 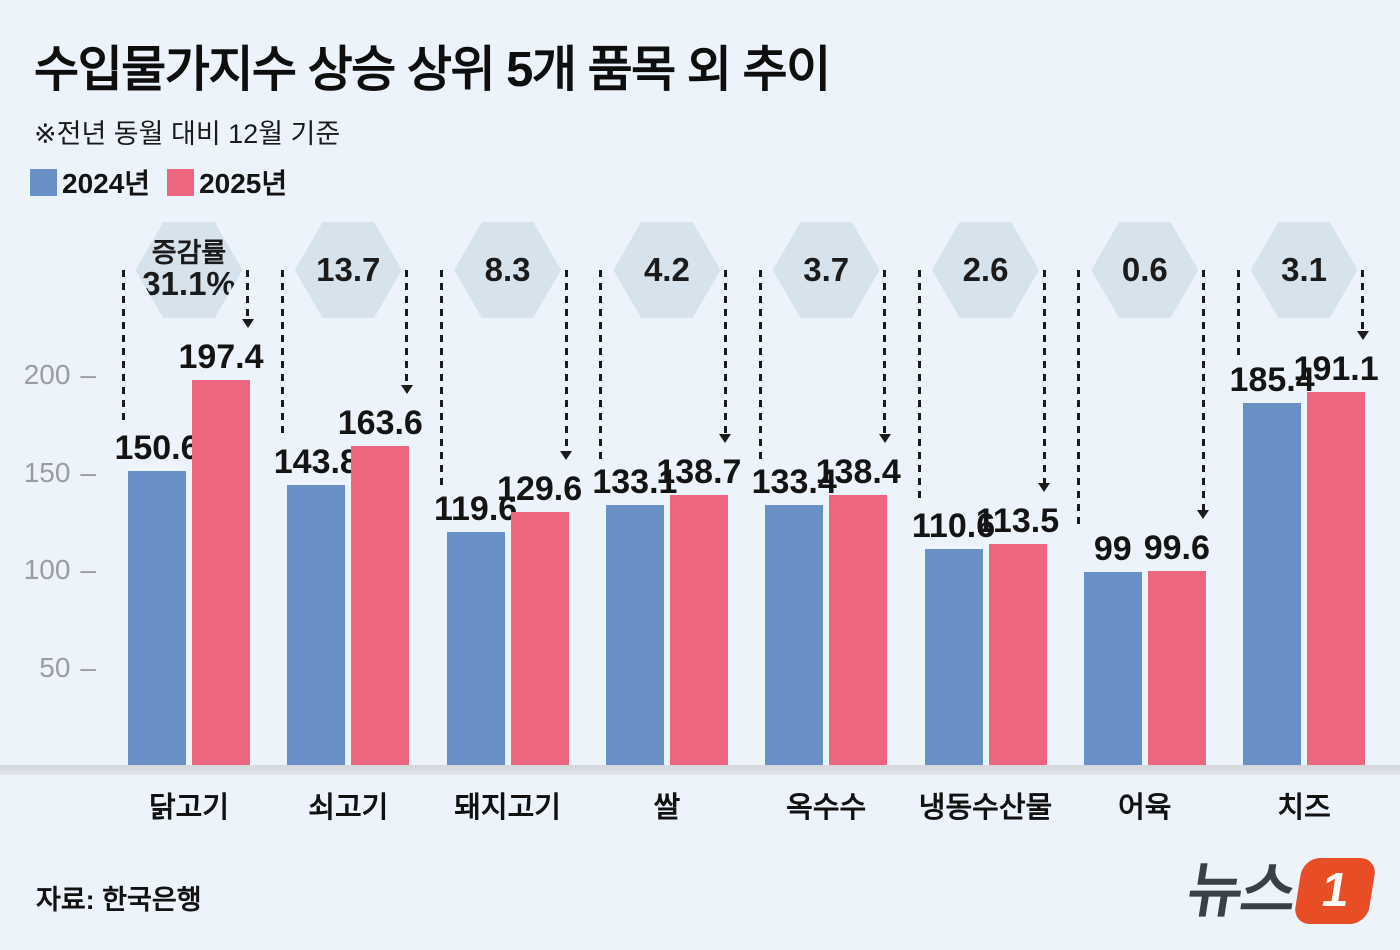 What do you see at coordinates (1304, 808) in the screenshot?
I see `category-label: 치즈` at bounding box center [1304, 808].